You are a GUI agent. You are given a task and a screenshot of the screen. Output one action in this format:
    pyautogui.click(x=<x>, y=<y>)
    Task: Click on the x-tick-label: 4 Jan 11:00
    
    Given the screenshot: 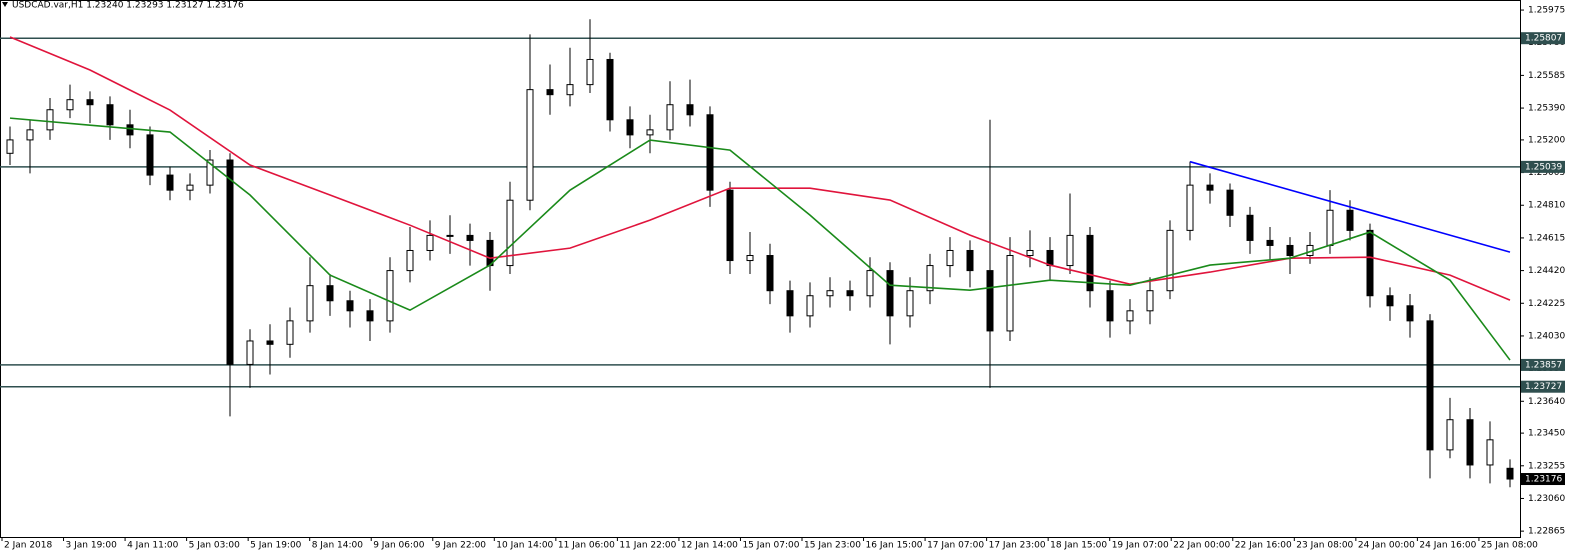 What is the action you would take?
    pyautogui.click(x=153, y=546)
    